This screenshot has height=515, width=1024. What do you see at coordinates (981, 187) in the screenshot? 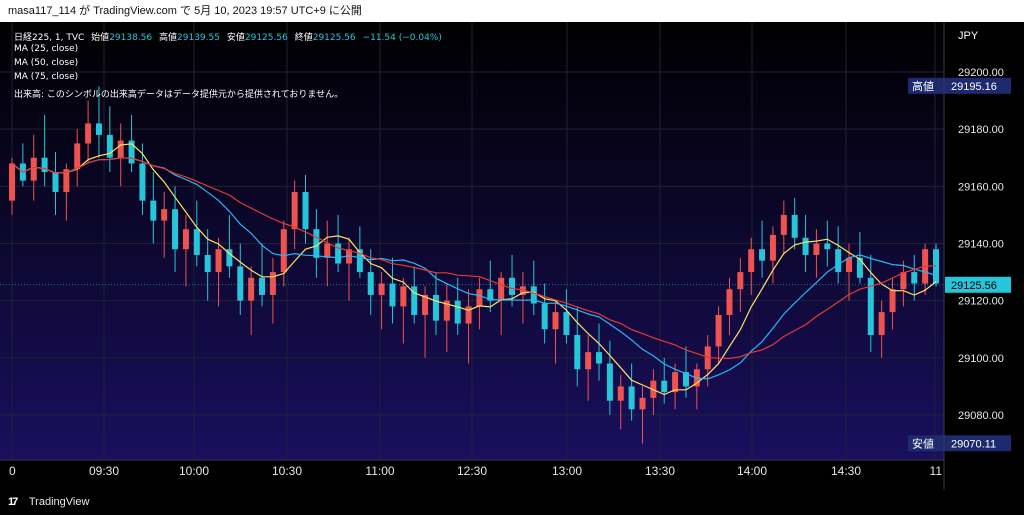
I see `price-tick-label: 29160.00` at bounding box center [981, 187].